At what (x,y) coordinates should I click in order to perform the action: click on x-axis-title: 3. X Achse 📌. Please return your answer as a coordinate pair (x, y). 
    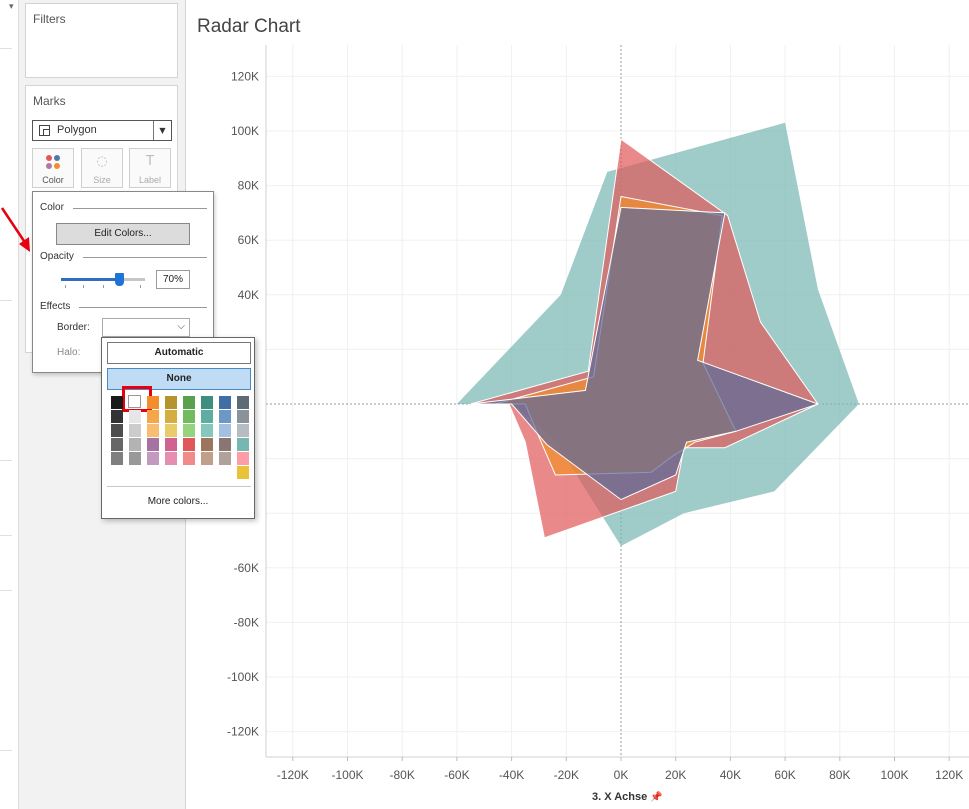
    Looking at the image, I should click on (627, 797).